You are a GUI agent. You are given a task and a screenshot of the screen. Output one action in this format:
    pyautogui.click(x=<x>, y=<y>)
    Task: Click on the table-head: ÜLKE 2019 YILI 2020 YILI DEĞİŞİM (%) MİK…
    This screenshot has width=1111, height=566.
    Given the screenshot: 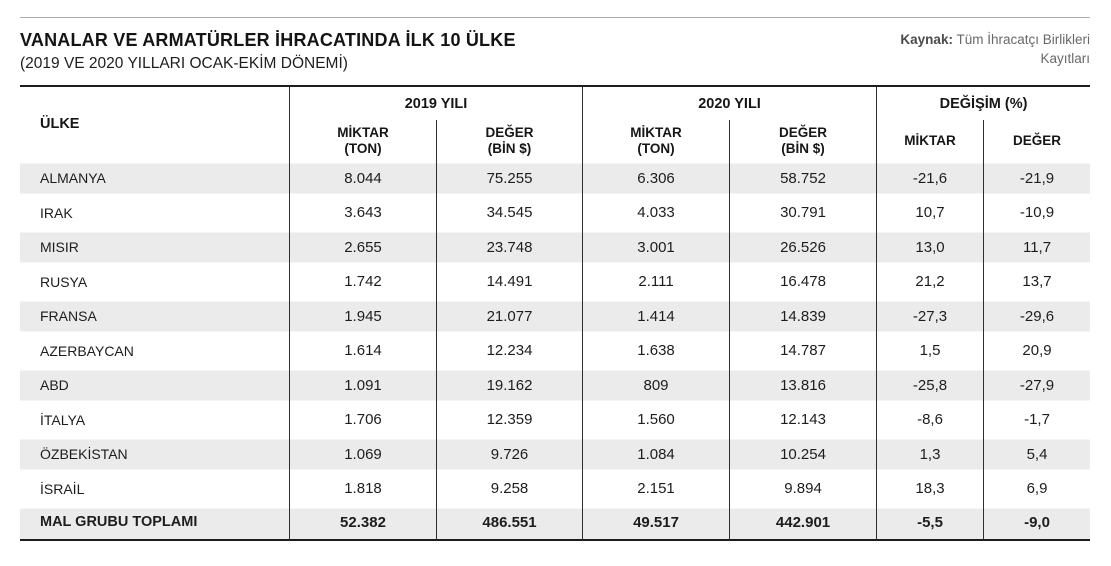 What is the action you would take?
    pyautogui.click(x=555, y=124)
    